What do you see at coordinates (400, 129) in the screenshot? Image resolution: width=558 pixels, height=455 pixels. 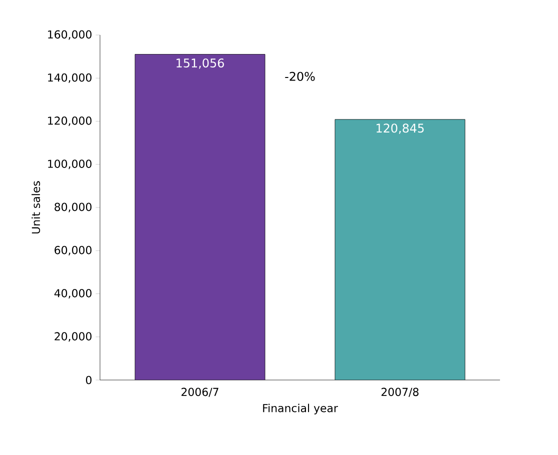 I see `data-label: 120,845` at bounding box center [400, 129].